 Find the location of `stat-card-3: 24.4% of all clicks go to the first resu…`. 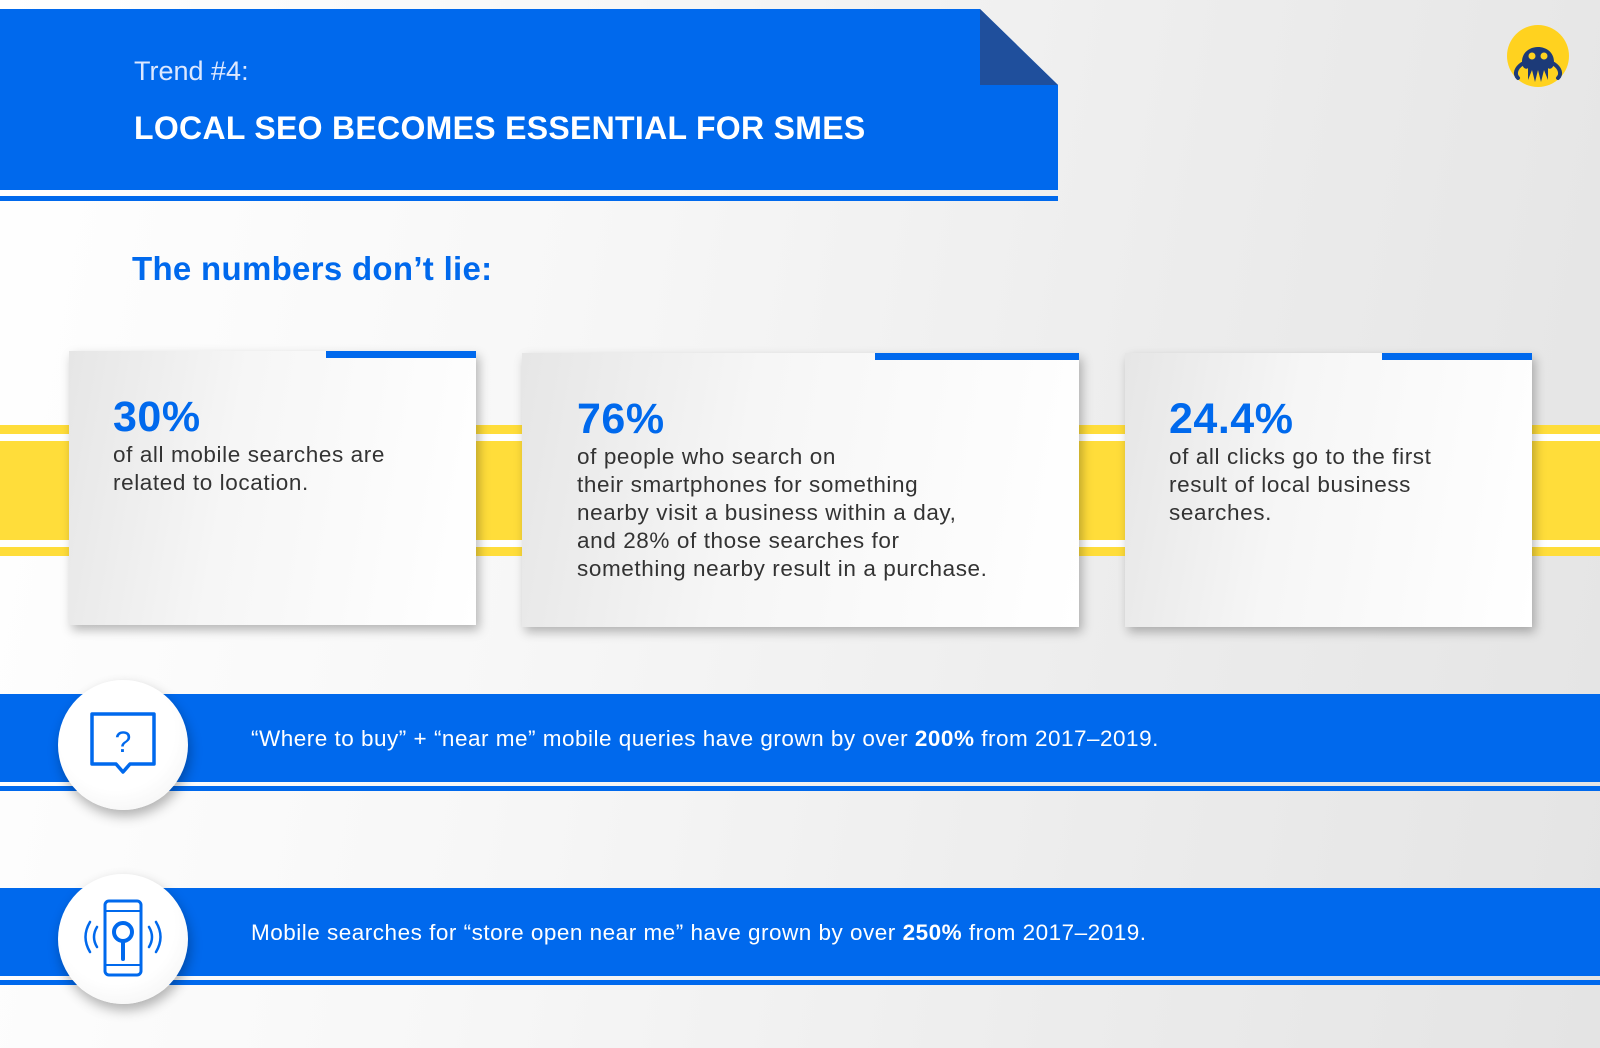

stat-card-3: 24.4% of all clicks go to the first resu… is located at coordinates (1328, 490).